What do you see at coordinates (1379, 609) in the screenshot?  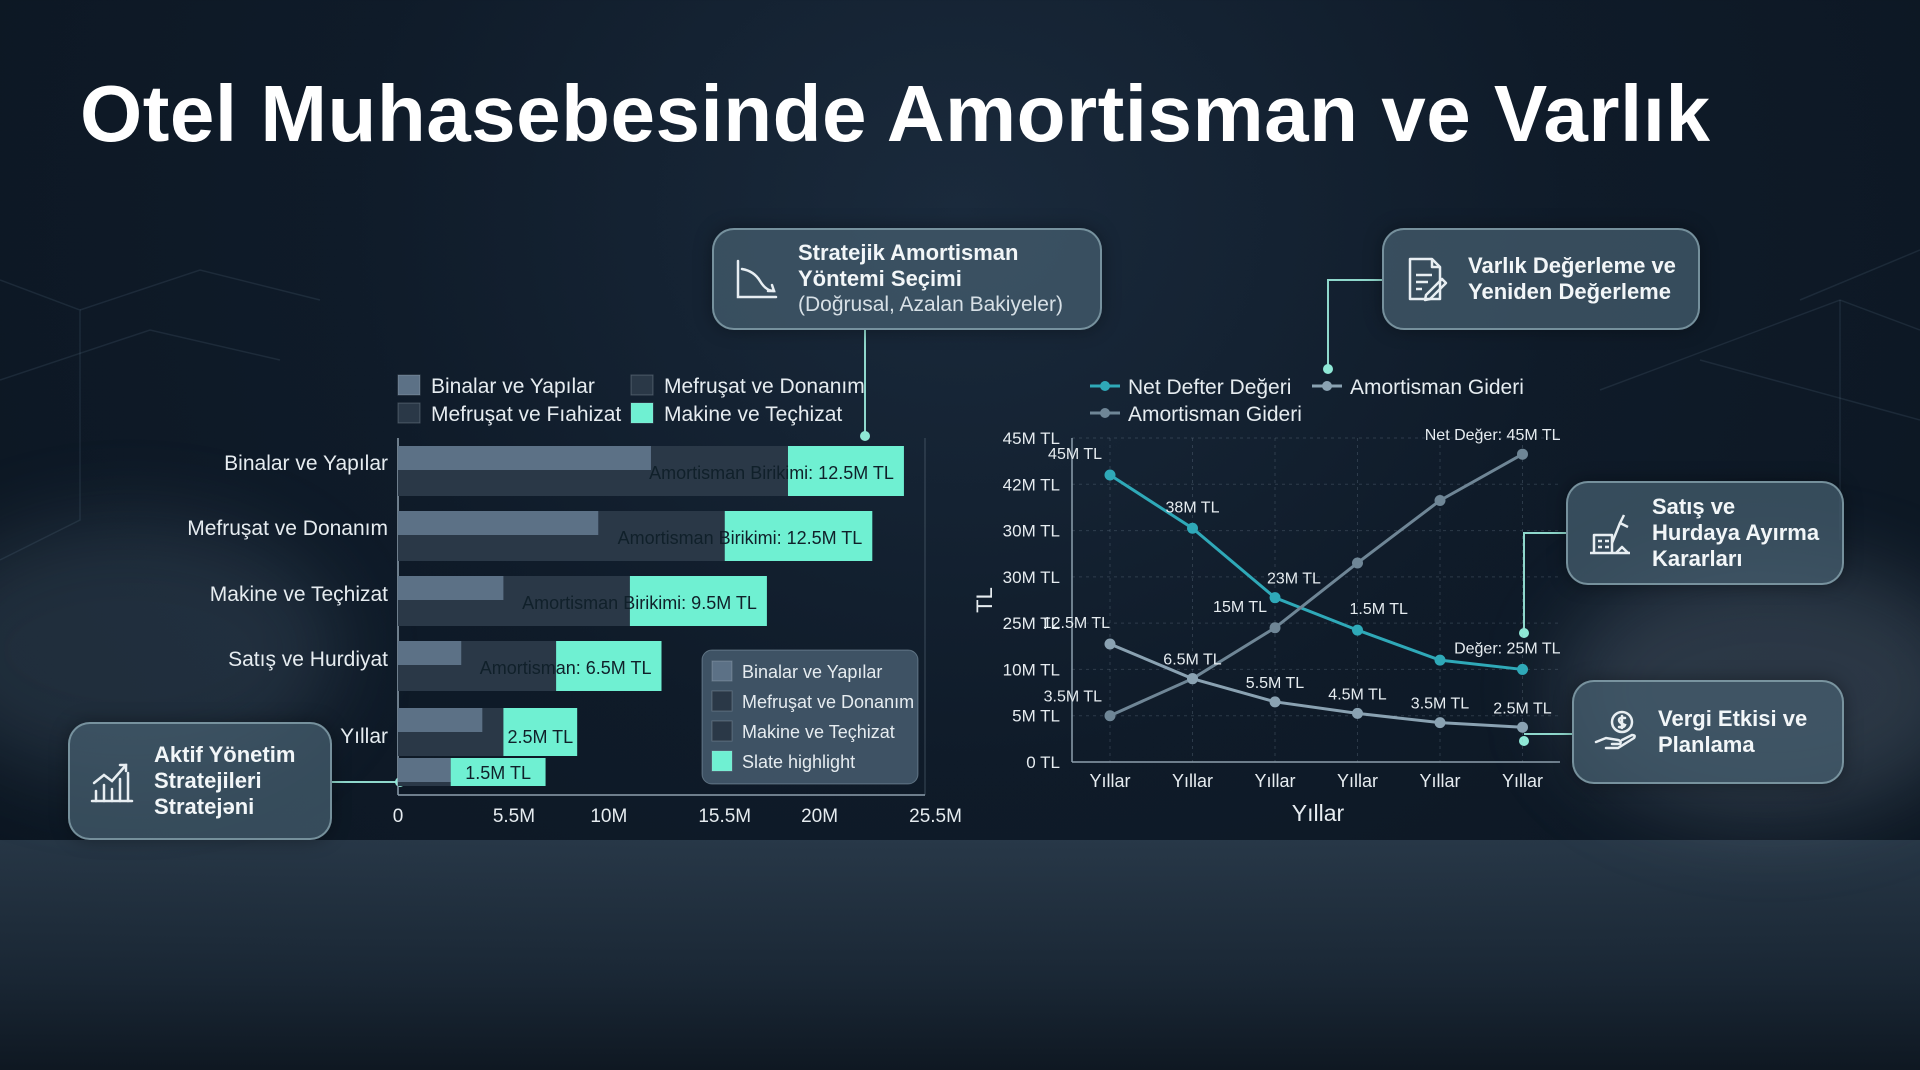 I see `data-label: 1.5M TL` at bounding box center [1379, 609].